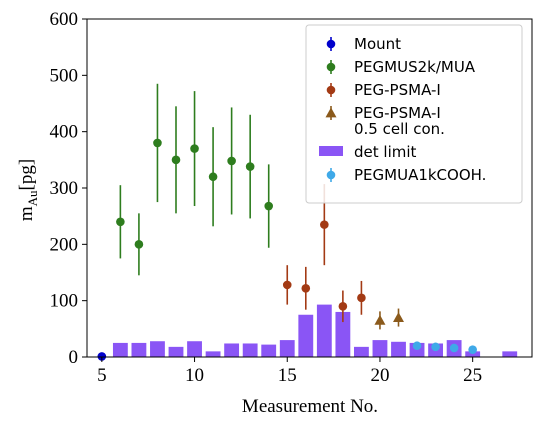 The width and height of the screenshot is (550, 421). I want to click on y-axis-title-unit: [pg], so click(26, 175).